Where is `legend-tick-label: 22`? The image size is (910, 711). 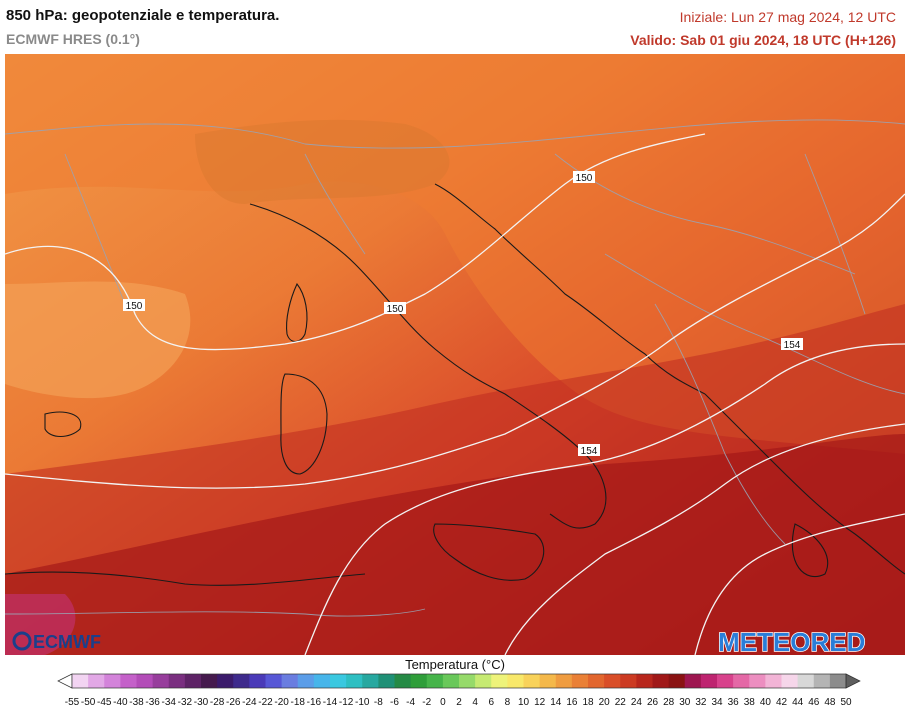
legend-tick-label: 22 is located at coordinates (620, 702).